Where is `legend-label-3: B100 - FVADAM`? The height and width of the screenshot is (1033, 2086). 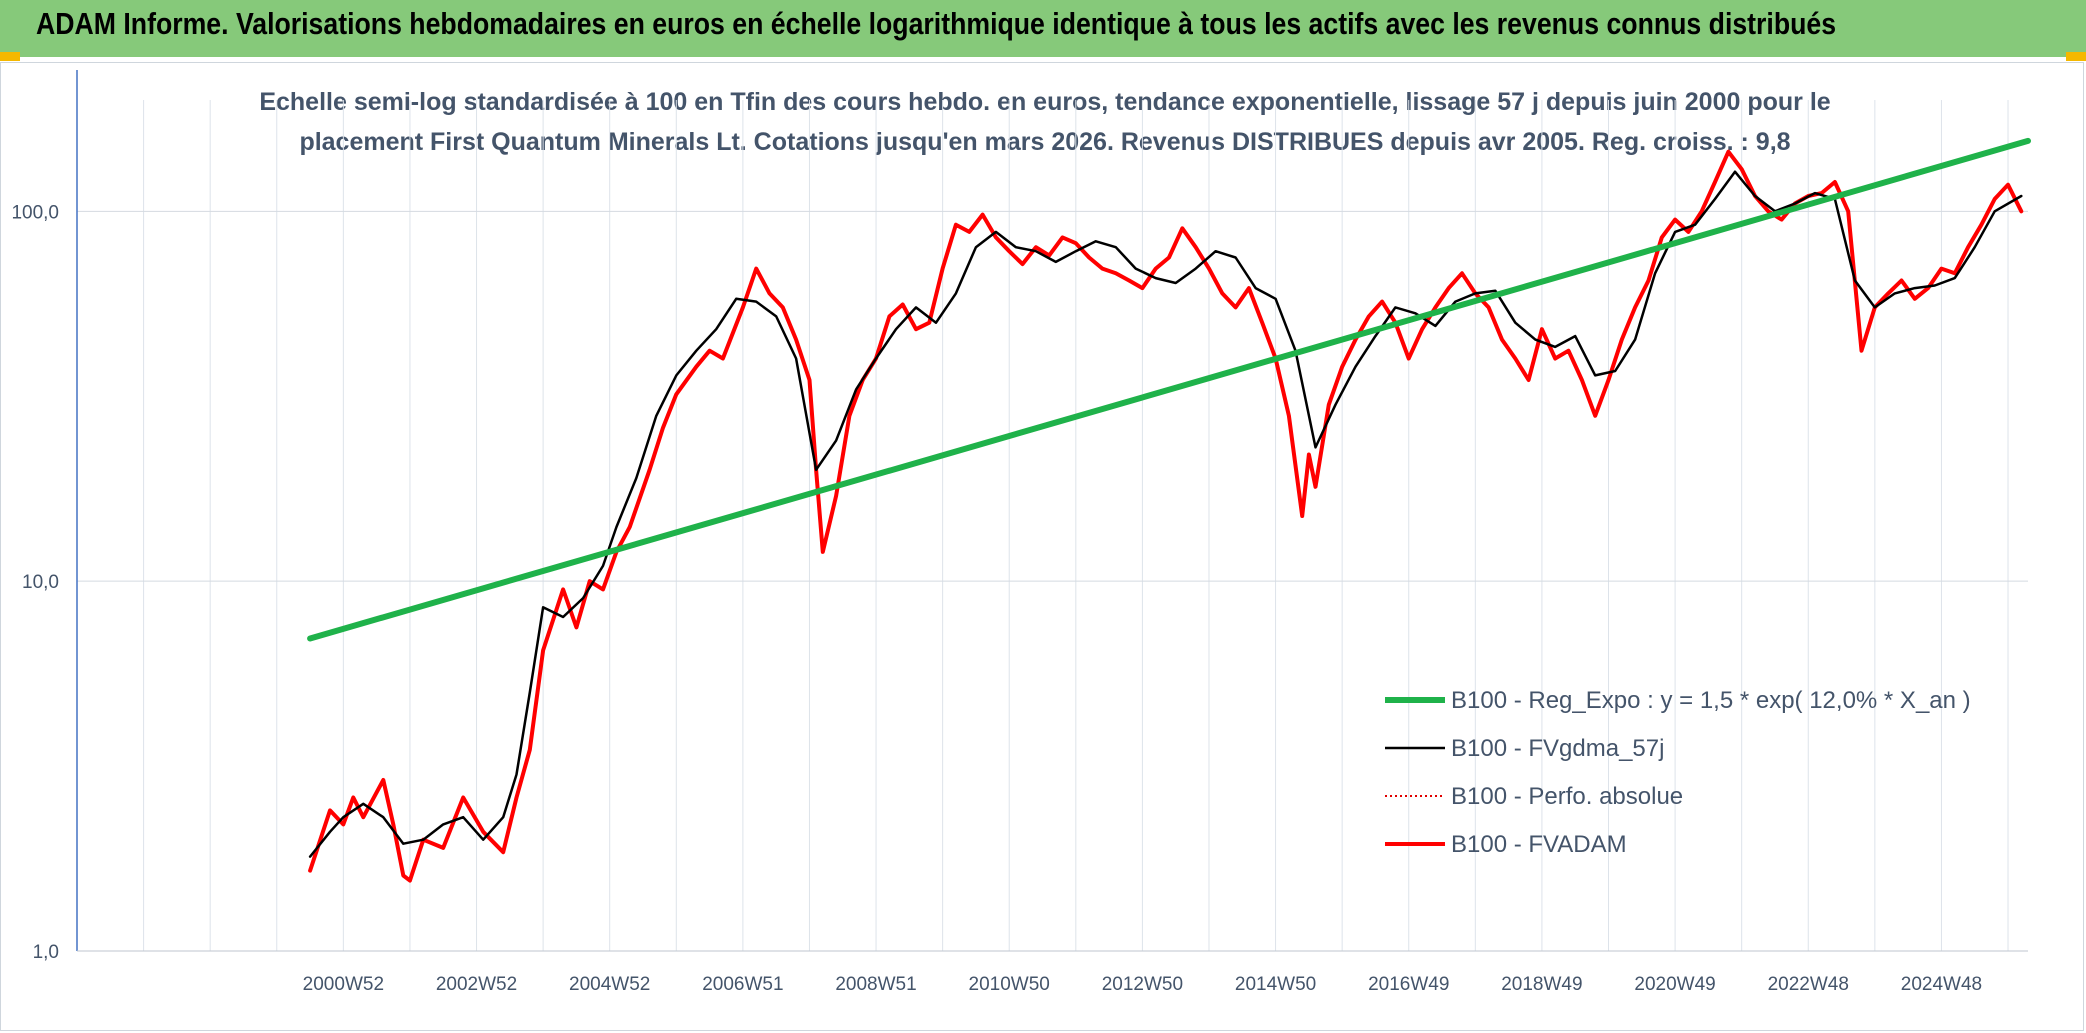
legend-label-3: B100 - FVADAM is located at coordinates (1539, 844).